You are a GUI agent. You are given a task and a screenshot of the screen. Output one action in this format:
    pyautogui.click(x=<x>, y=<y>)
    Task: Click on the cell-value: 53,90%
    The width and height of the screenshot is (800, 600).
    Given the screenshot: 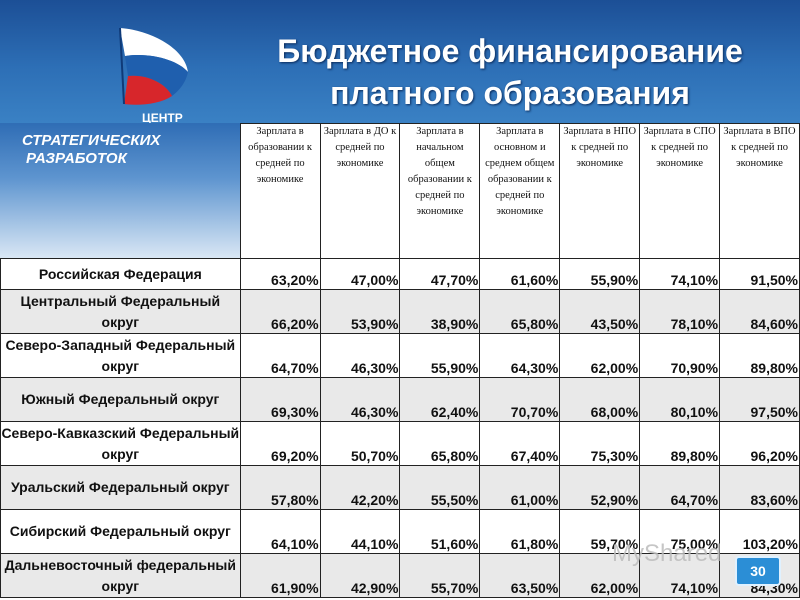 What is the action you would take?
    pyautogui.click(x=360, y=311)
    